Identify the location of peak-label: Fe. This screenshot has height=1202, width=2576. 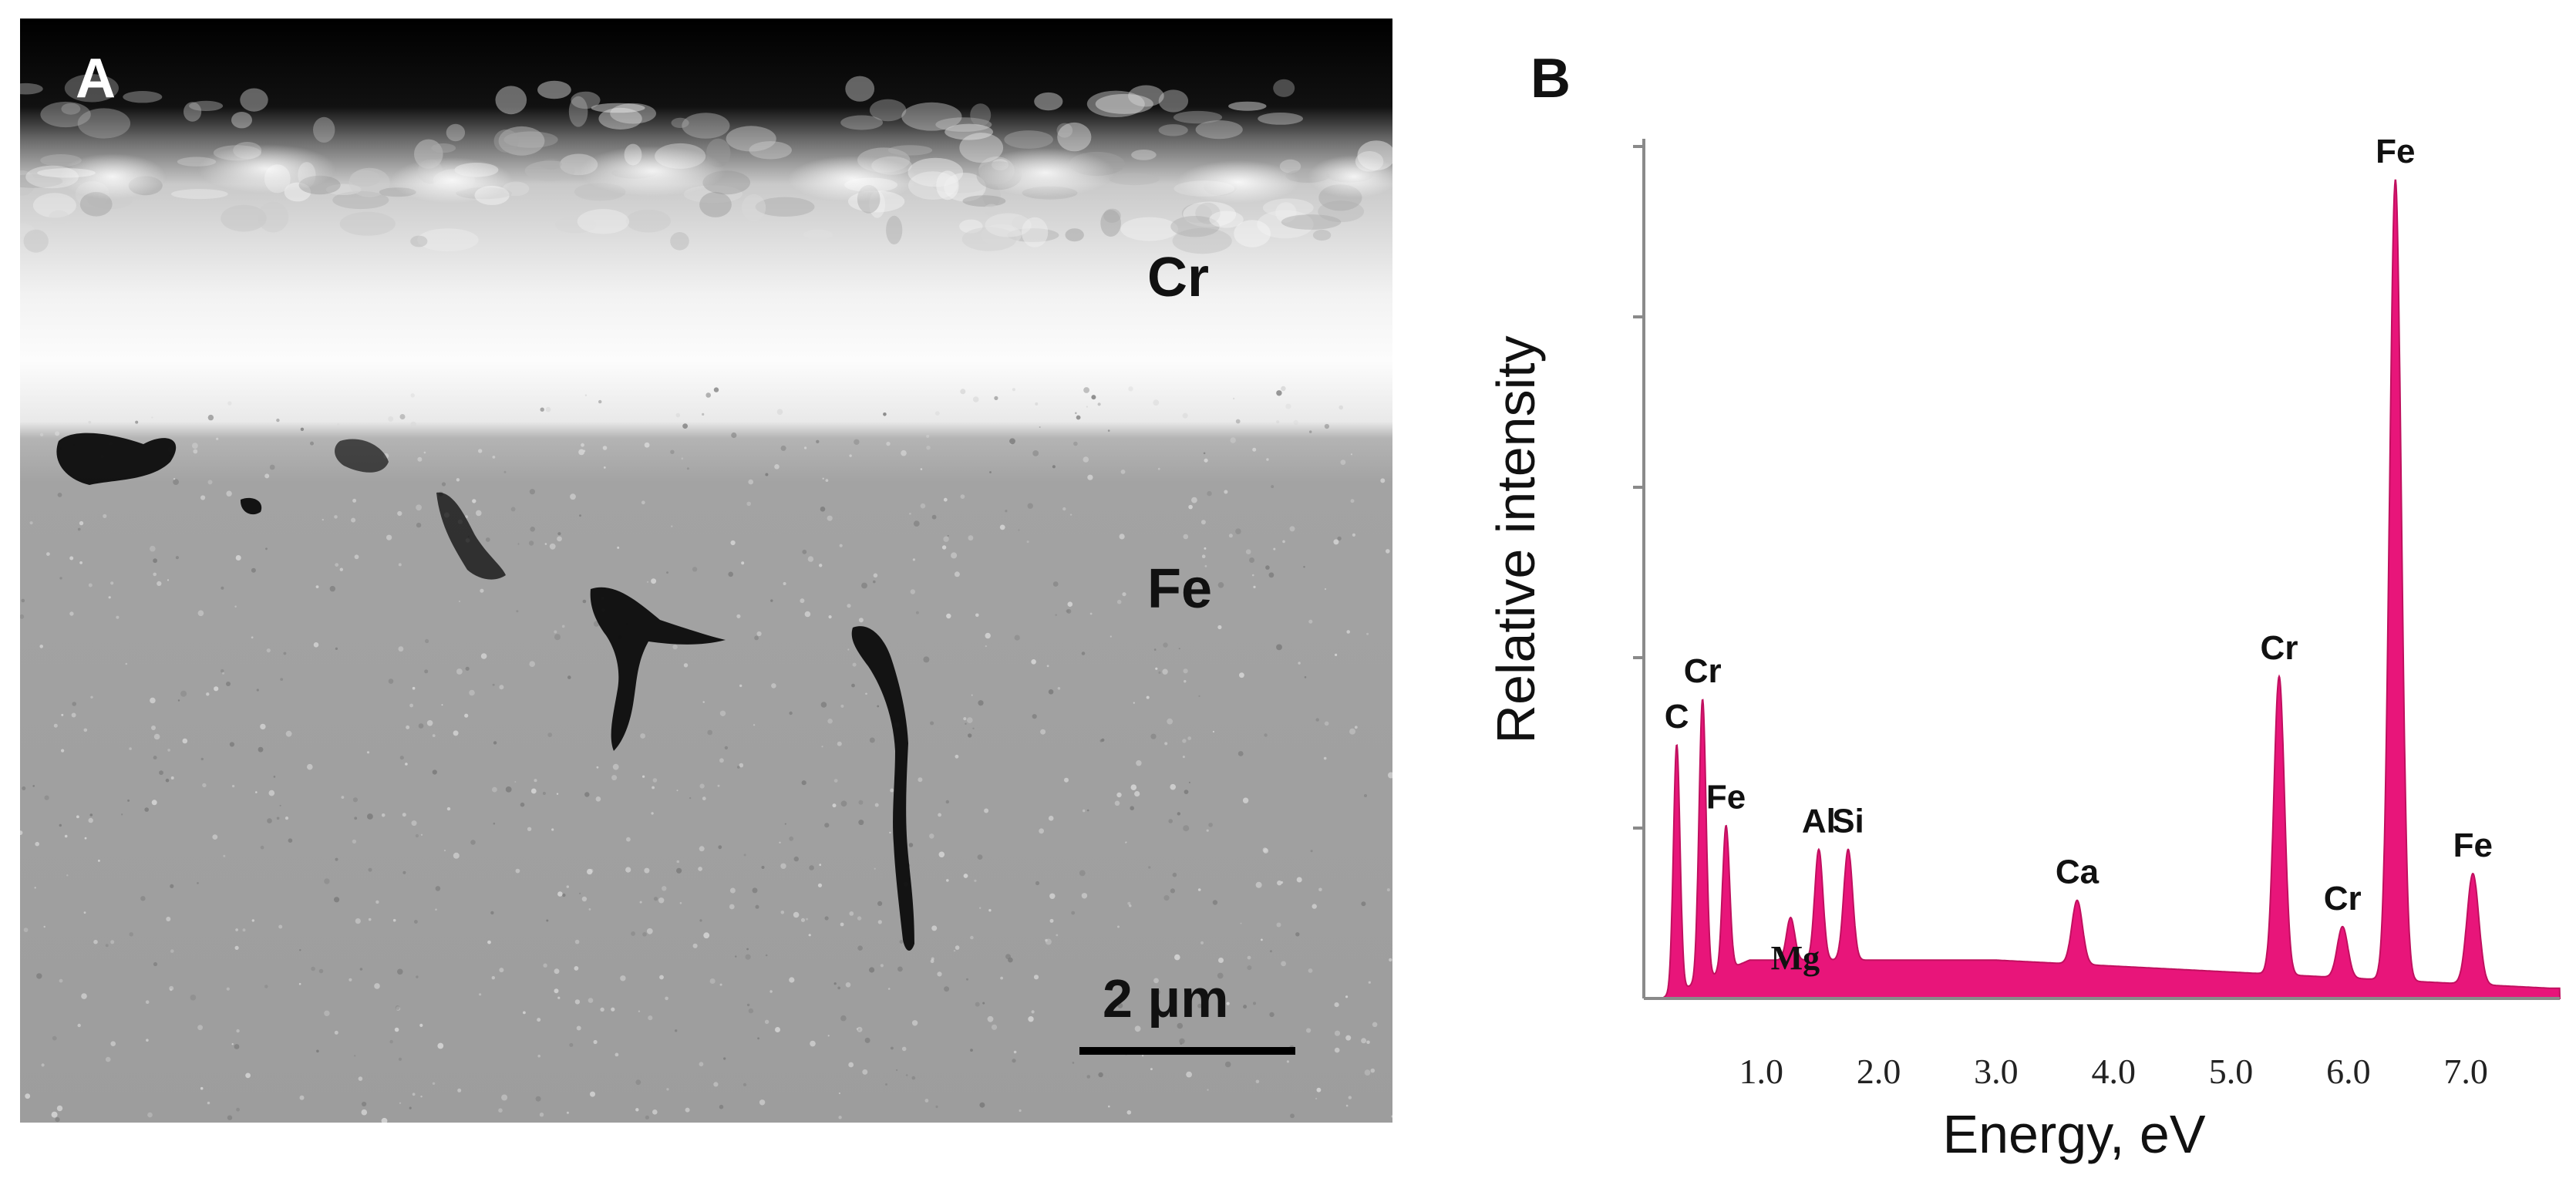
(1726, 797).